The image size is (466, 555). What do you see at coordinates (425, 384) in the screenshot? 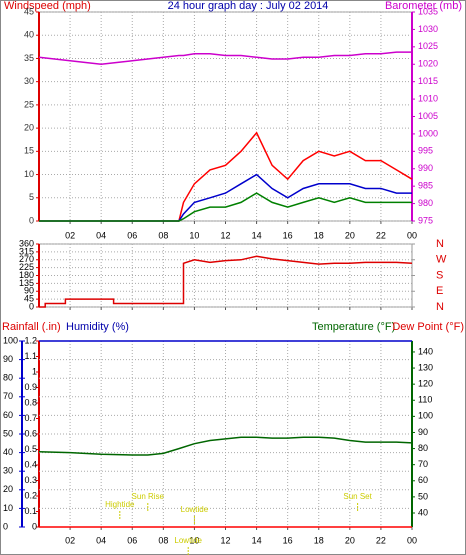
I see `y2-tick-label: 120` at bounding box center [425, 384].